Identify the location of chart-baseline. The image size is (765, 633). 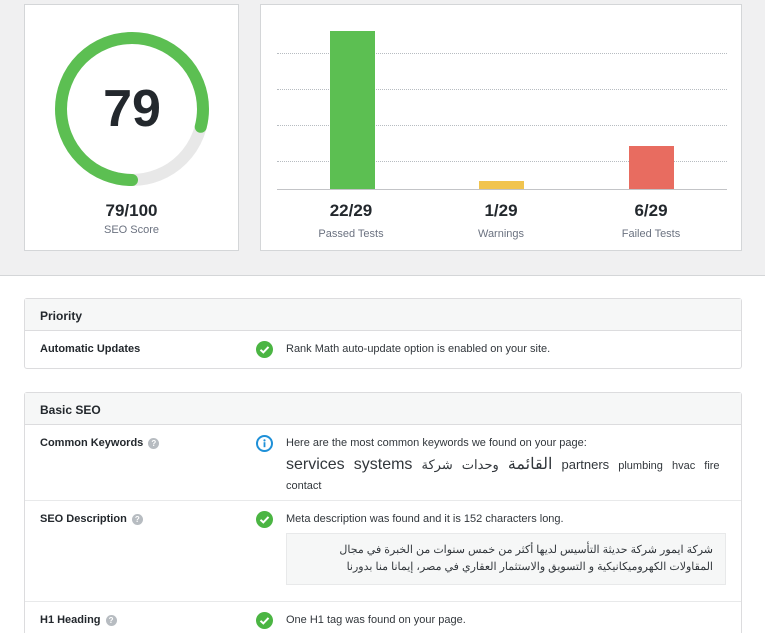
(502, 189).